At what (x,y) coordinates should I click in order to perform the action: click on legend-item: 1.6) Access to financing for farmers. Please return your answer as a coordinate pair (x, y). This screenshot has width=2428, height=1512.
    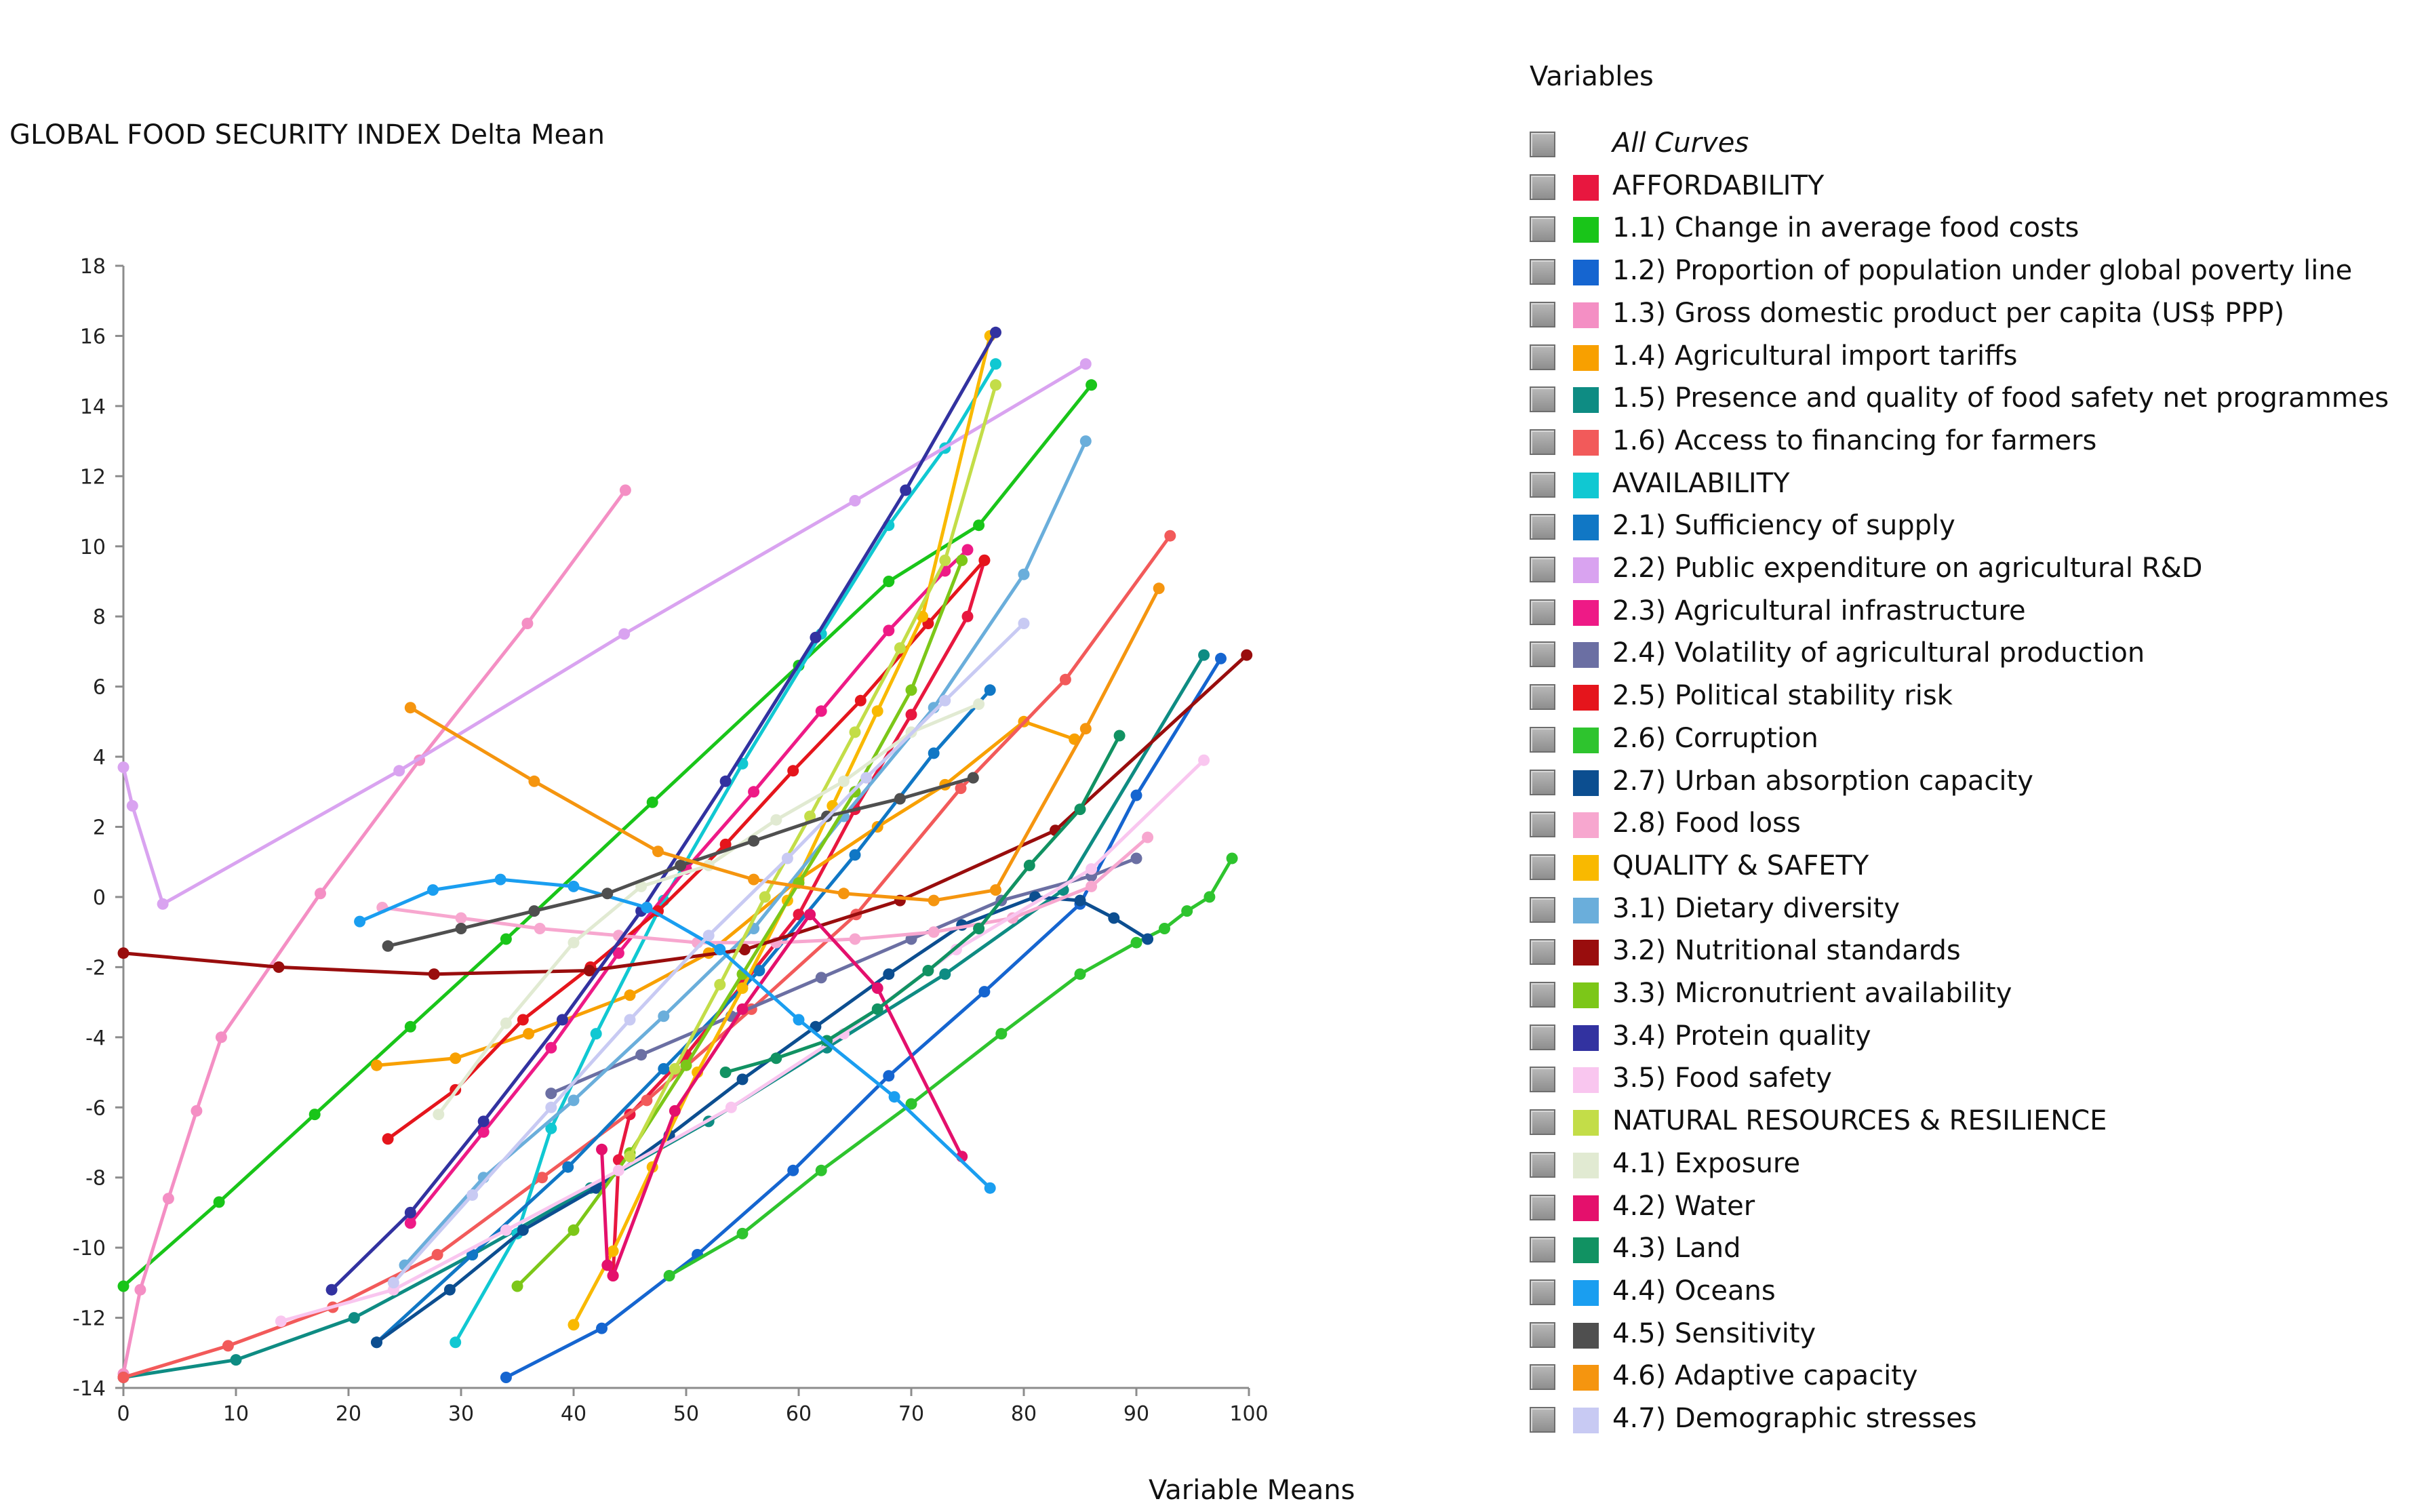
    Looking at the image, I should click on (1977, 442).